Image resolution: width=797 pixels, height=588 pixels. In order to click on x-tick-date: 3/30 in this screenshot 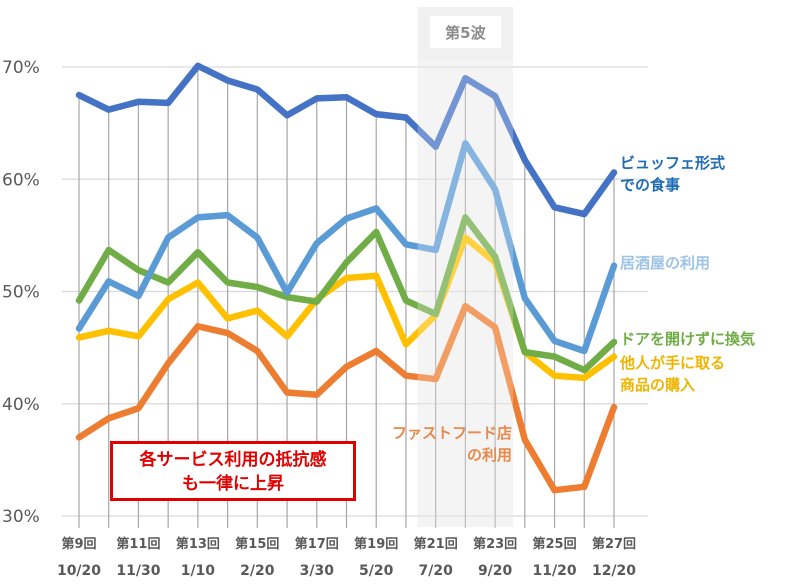, I will do `click(317, 571)`.